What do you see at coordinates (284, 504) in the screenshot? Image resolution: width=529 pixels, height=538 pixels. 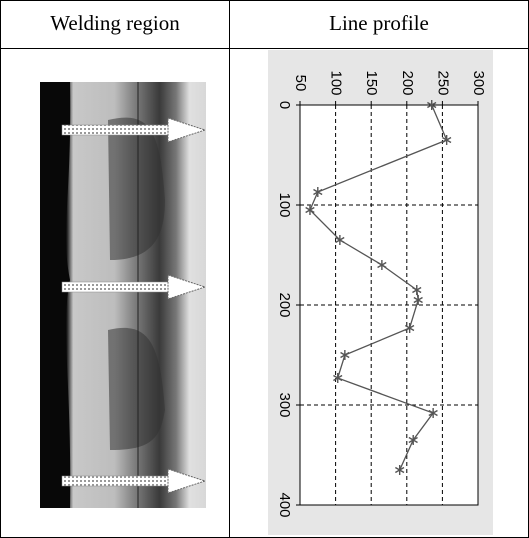 I see `x-tick-label: 400` at bounding box center [284, 504].